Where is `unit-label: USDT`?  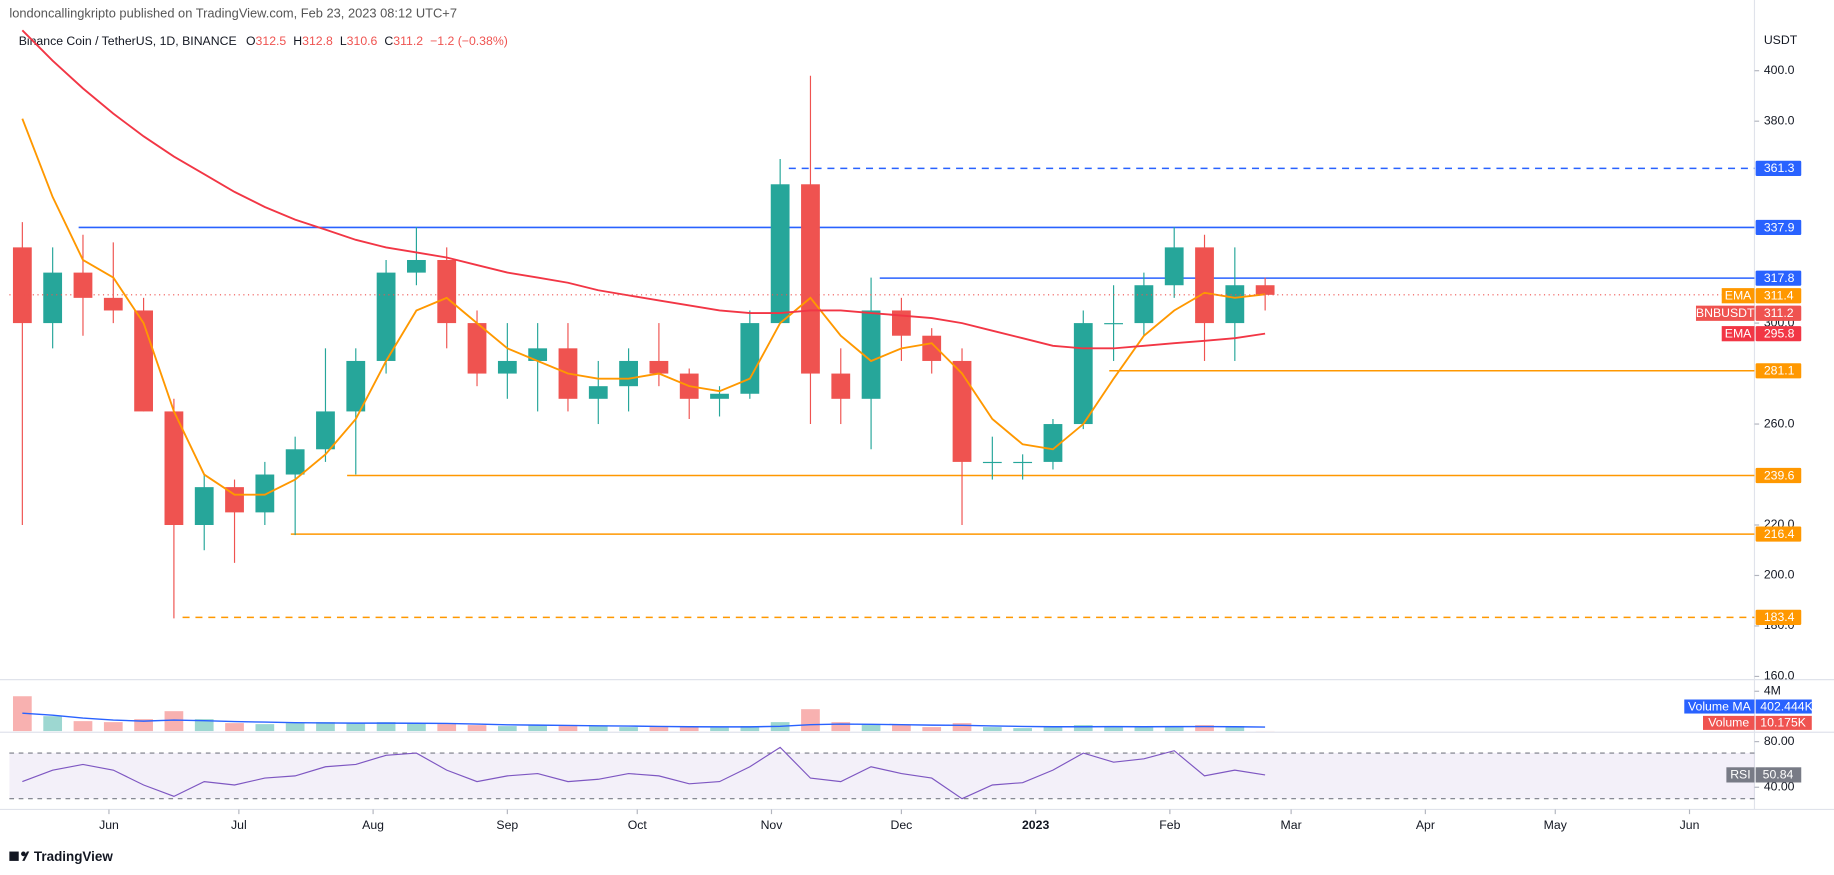
unit-label: USDT is located at coordinates (1781, 40).